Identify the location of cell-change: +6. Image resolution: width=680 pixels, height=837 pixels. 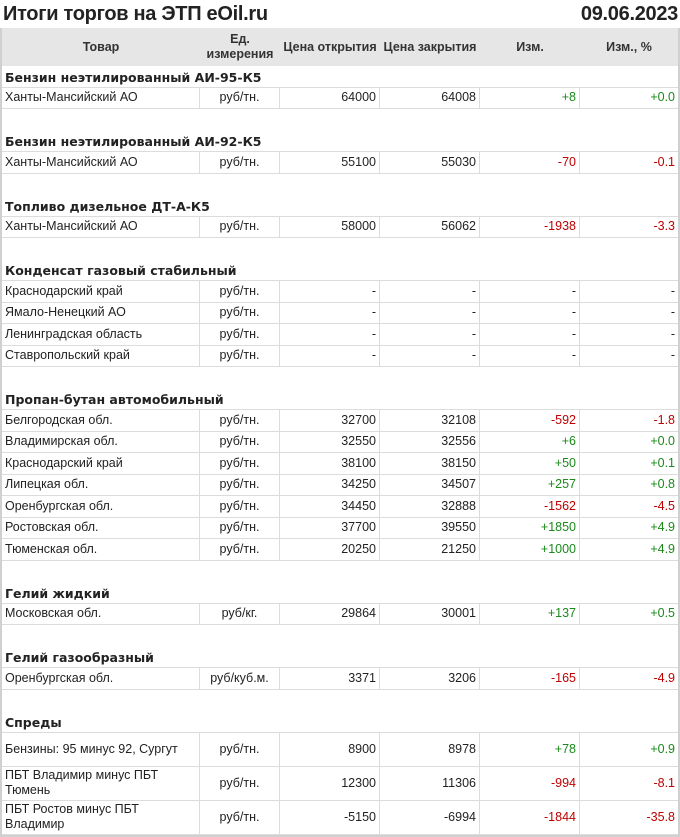
(530, 442).